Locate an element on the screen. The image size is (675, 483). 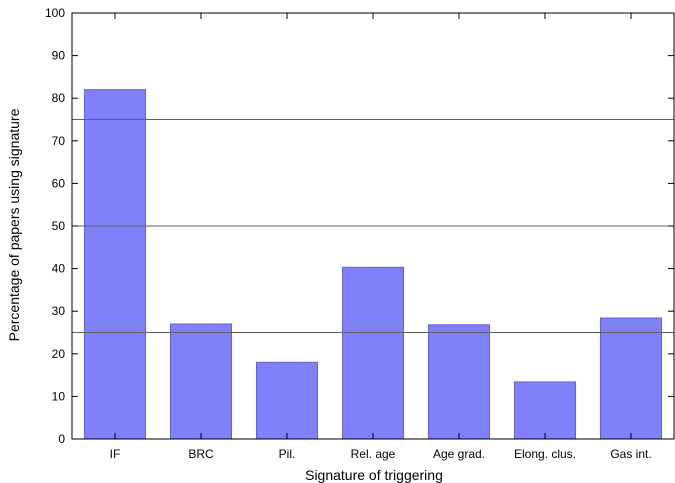
y-tick-label-6: 60 is located at coordinates (59, 183).